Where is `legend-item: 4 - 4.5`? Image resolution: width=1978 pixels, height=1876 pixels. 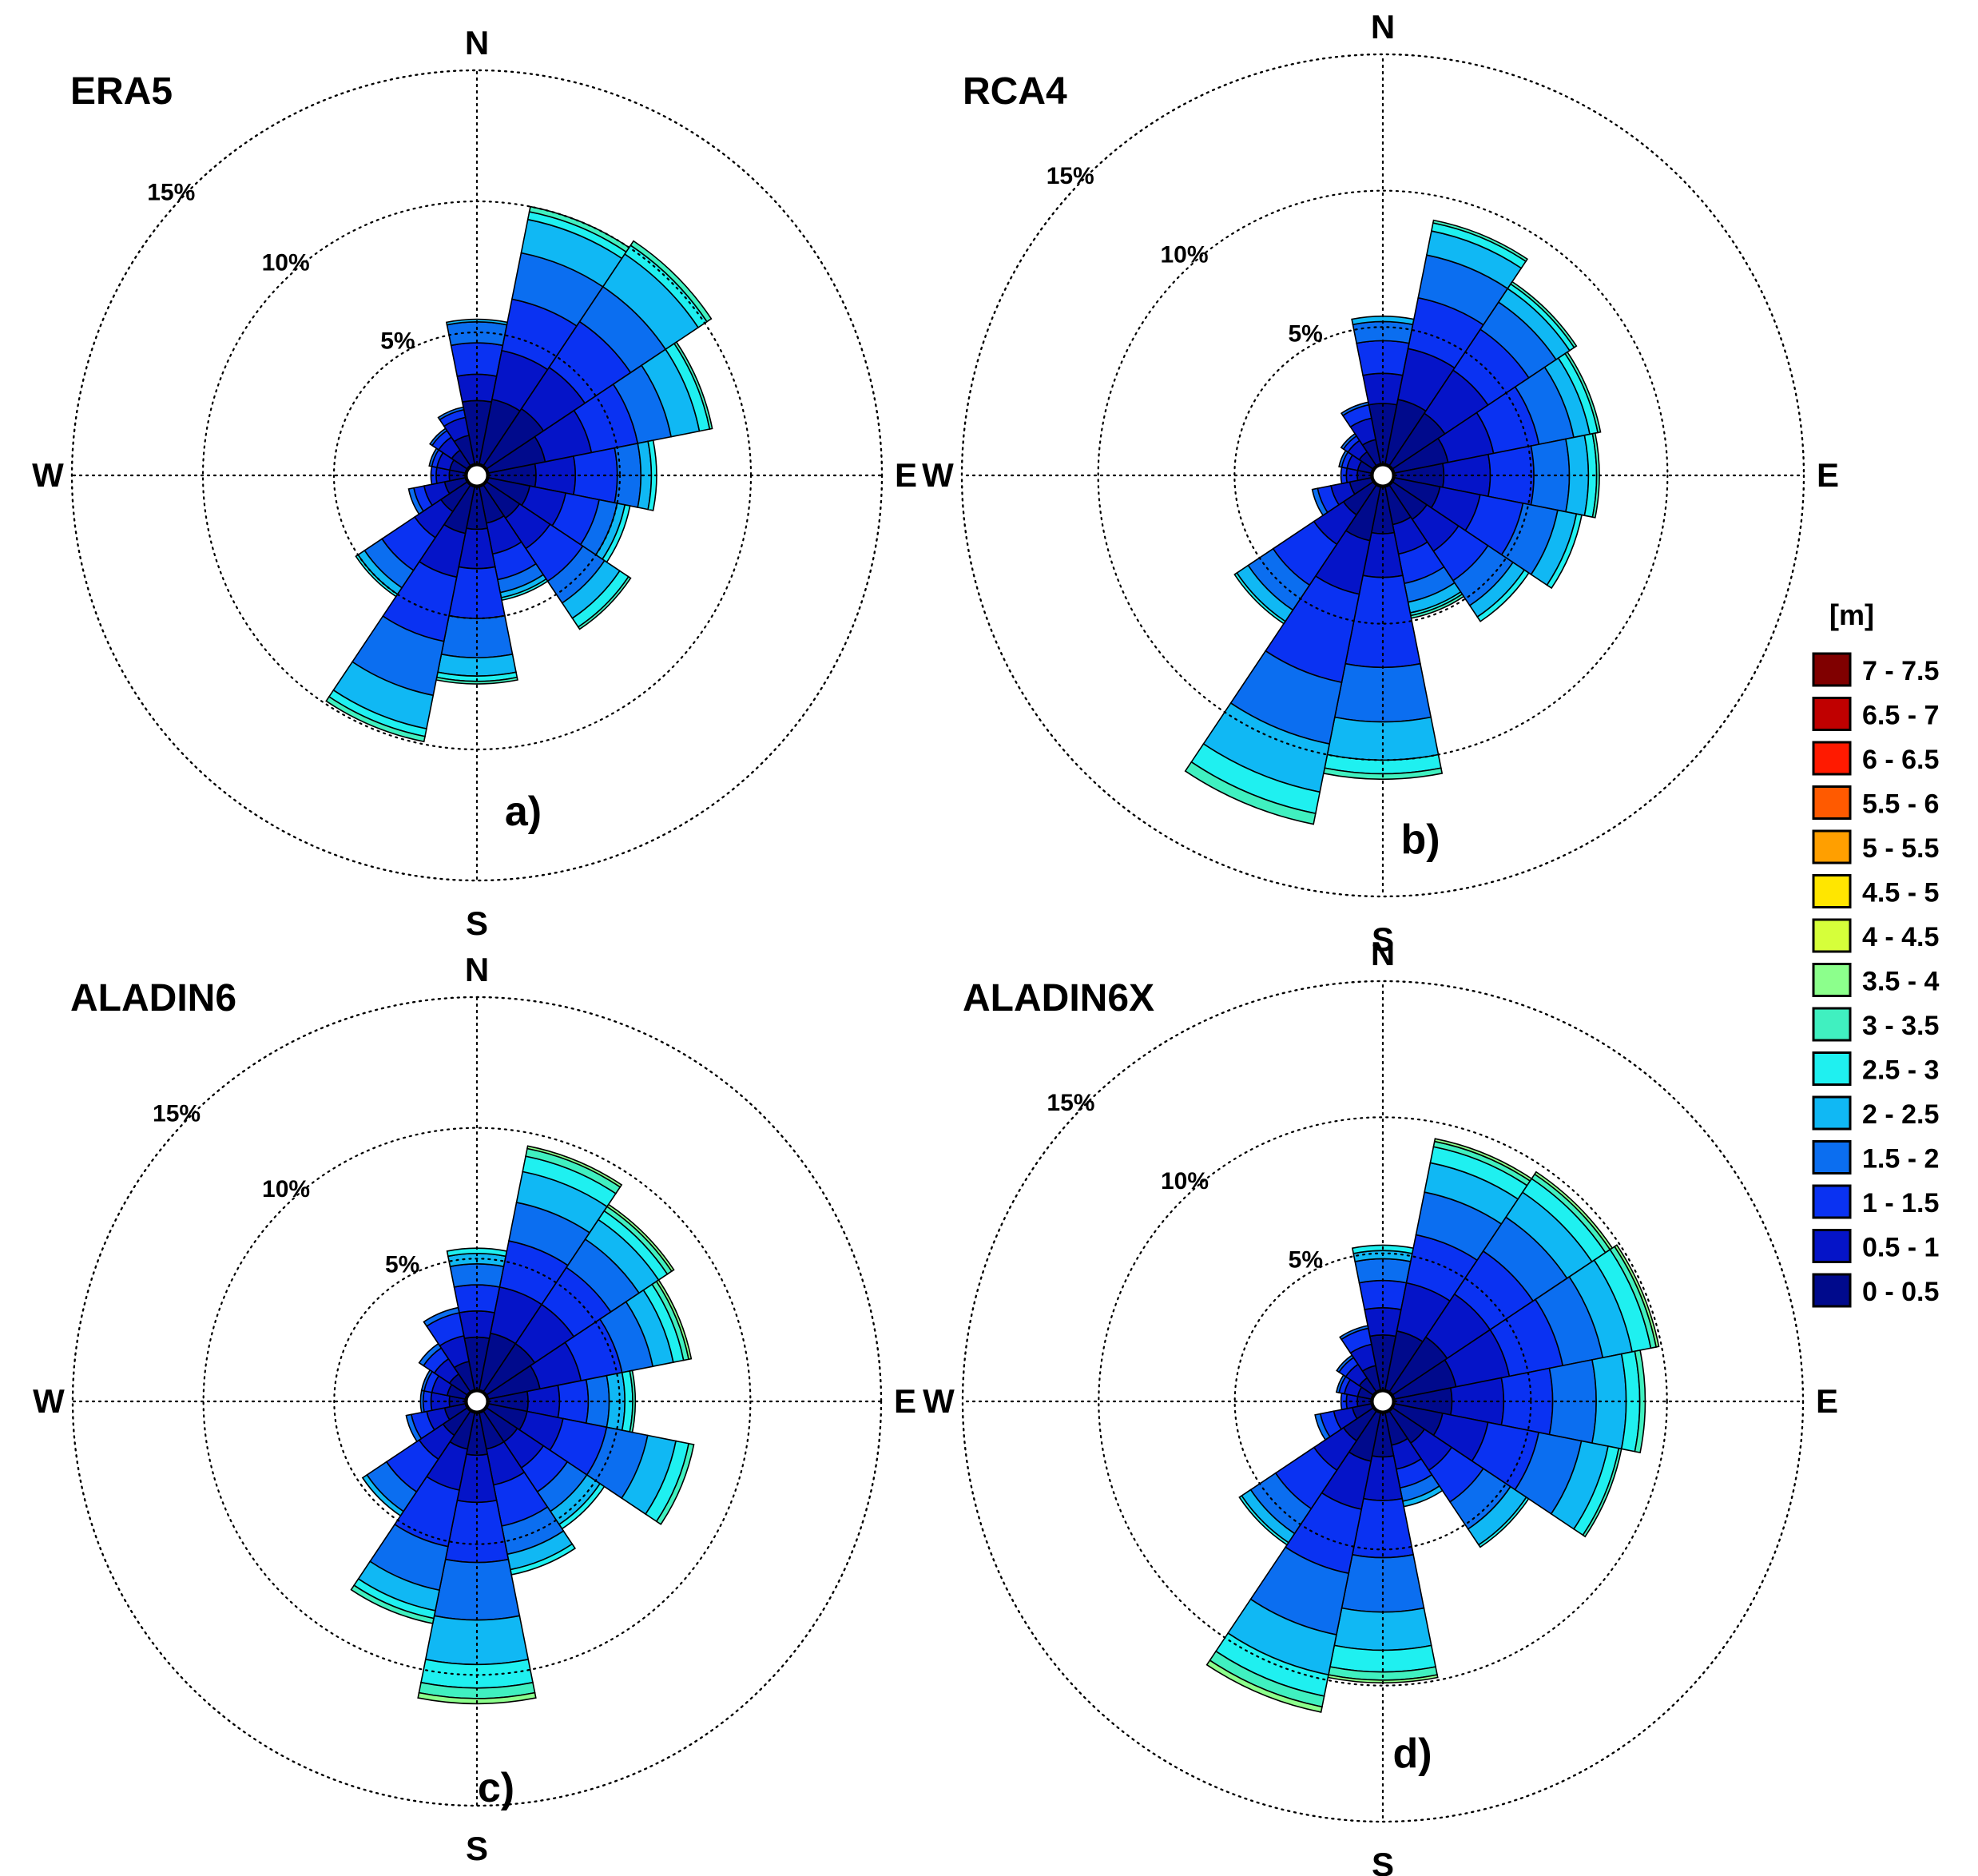 legend-item: 4 - 4.5 is located at coordinates (1876, 935).